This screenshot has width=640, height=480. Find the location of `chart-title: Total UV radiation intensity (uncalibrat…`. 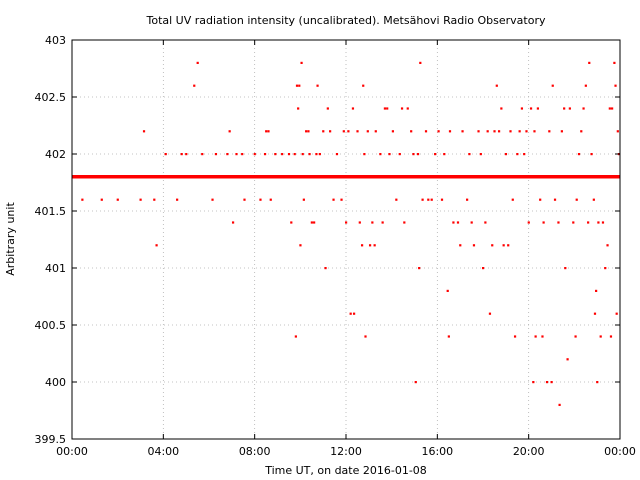

chart-title: Total UV radiation intensity (uncalibrat… is located at coordinates (346, 20).